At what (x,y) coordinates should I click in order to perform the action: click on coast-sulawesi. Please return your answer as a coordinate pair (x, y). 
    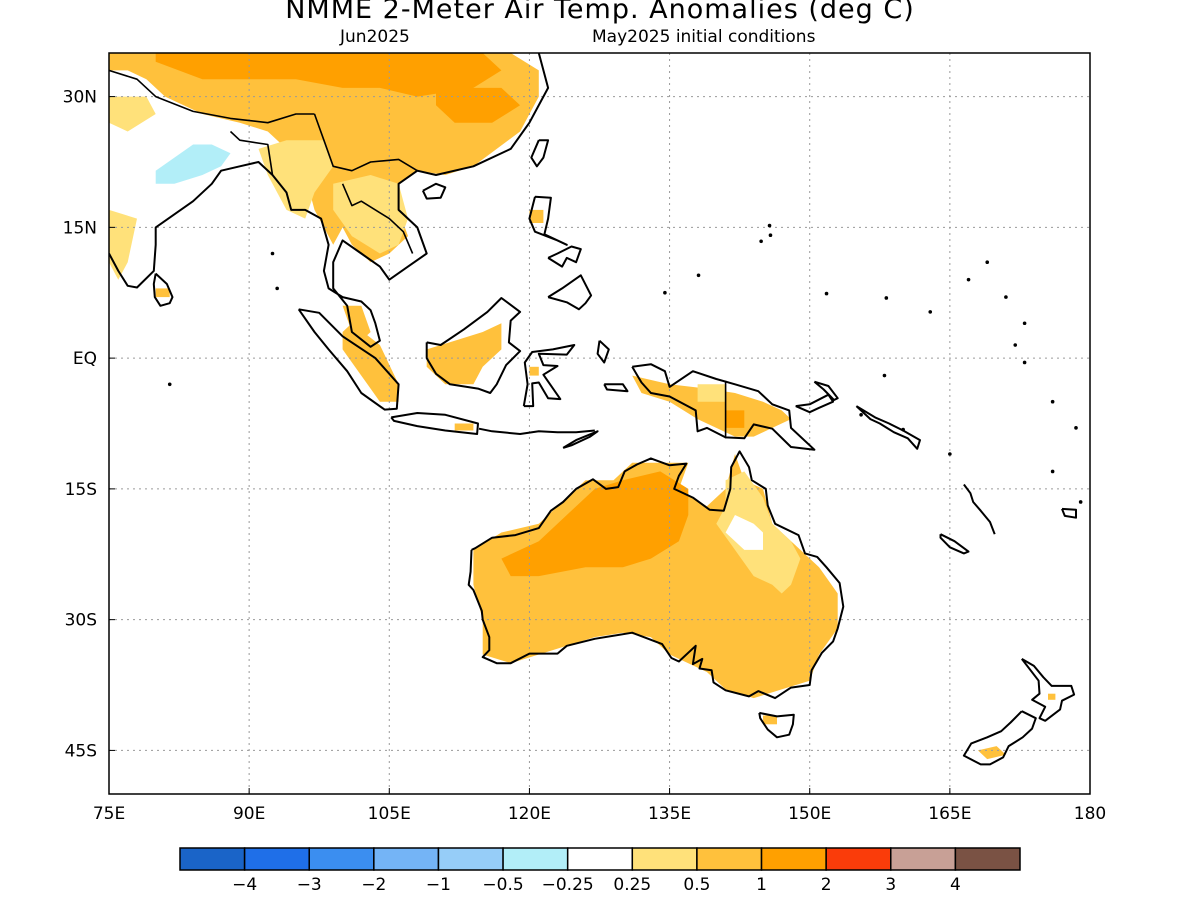
    Looking at the image, I should click on (549, 376).